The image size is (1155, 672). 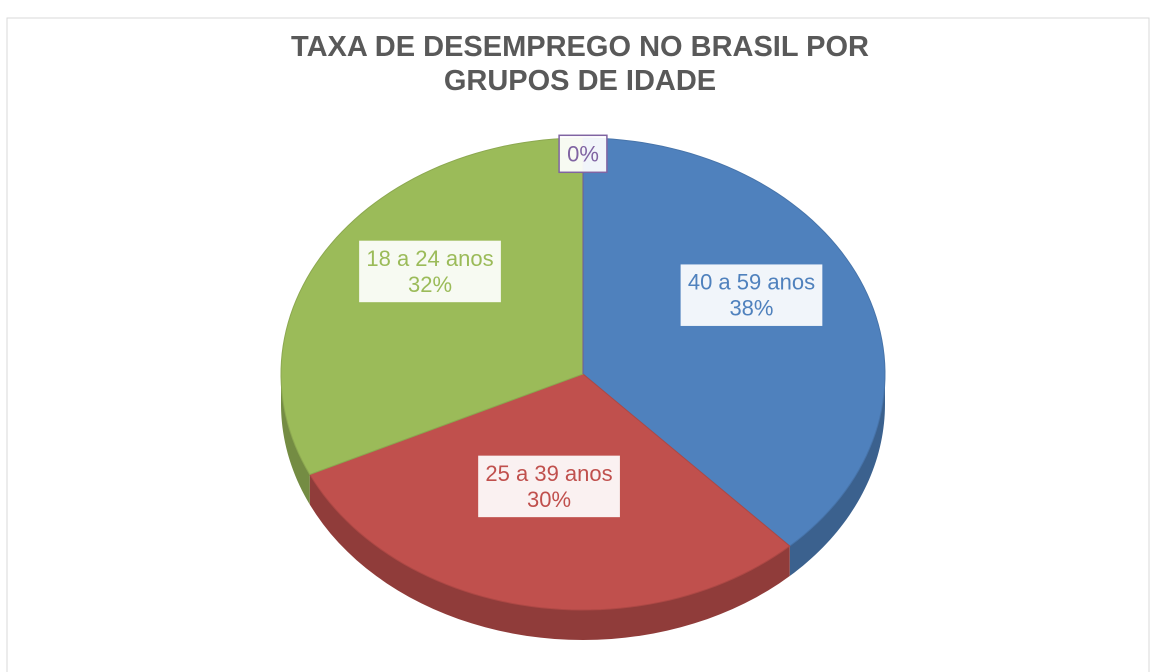 What do you see at coordinates (432, 306) in the screenshot?
I see `pie-slice` at bounding box center [432, 306].